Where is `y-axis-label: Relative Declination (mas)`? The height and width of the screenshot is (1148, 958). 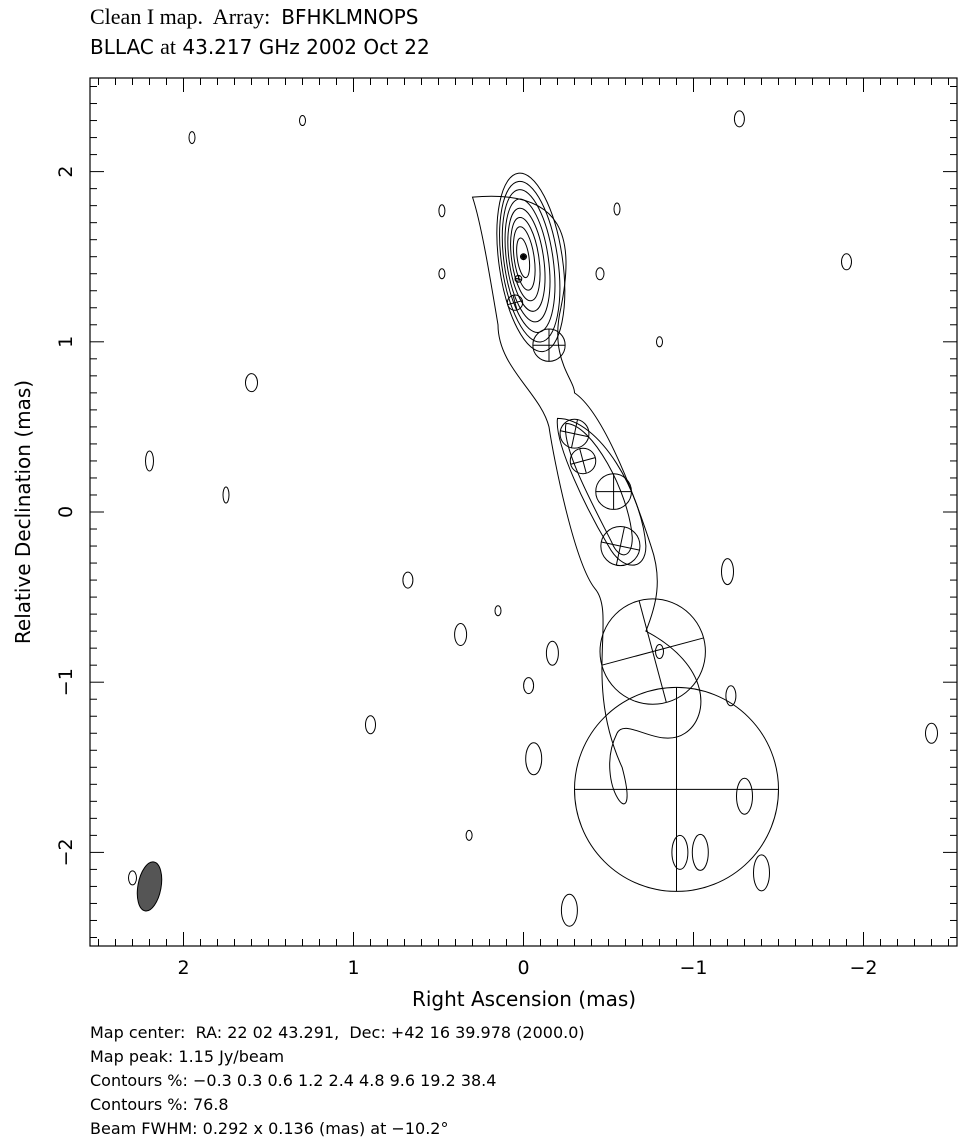 y-axis-label: Relative Declination (mas) is located at coordinates (23, 512).